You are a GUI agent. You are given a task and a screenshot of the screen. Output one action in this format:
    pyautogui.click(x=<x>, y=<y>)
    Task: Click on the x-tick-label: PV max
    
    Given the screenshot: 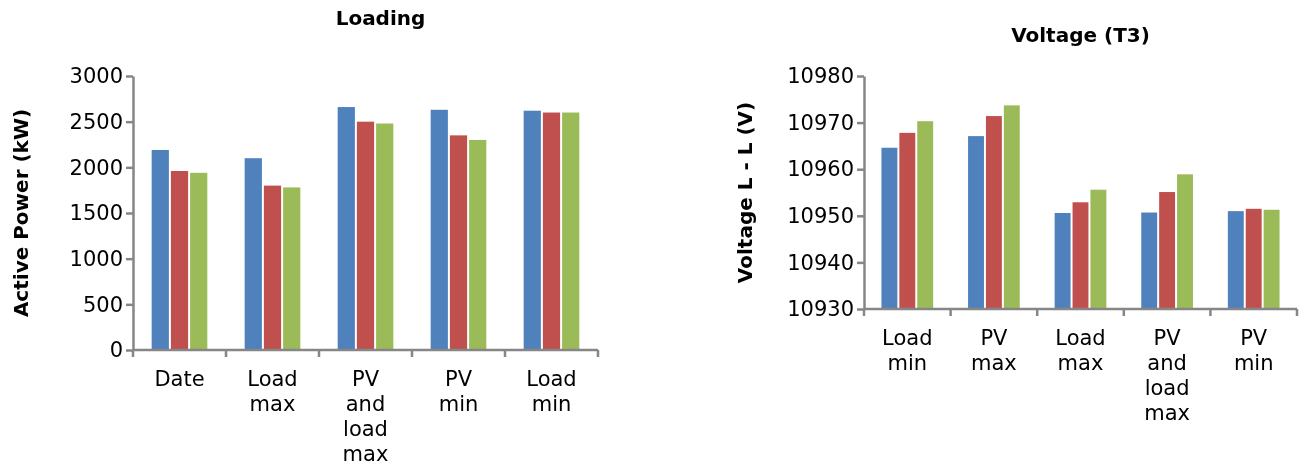 What is the action you would take?
    pyautogui.click(x=994, y=350)
    